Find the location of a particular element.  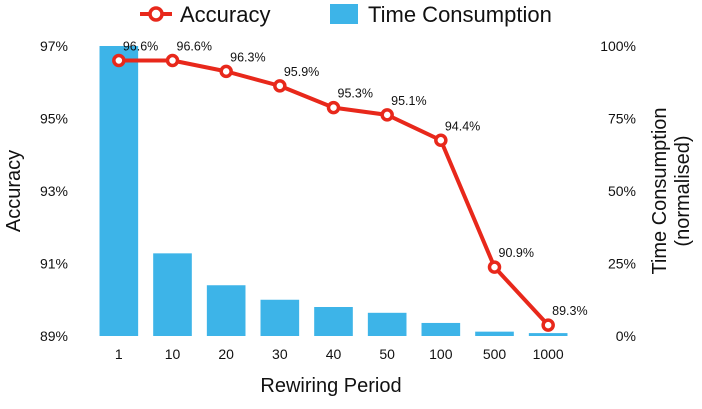

accuracy-data-label-1: 96.6% is located at coordinates (194, 47).